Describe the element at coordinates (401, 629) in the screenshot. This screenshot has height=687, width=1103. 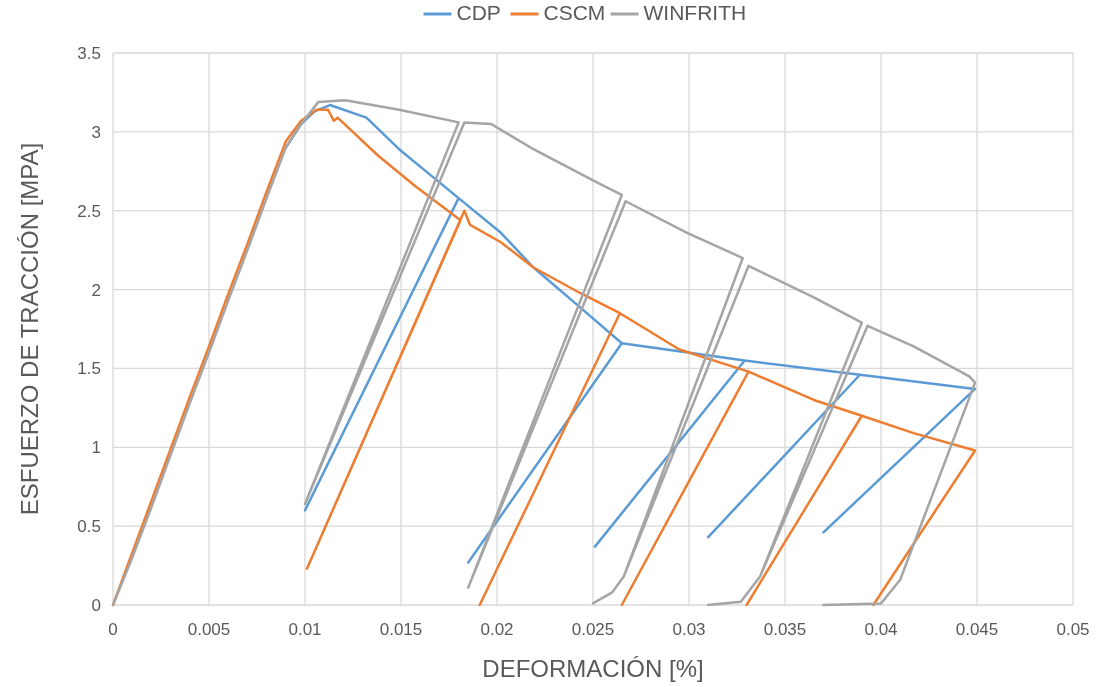
I see `x-tick-label: 0.015` at that location.